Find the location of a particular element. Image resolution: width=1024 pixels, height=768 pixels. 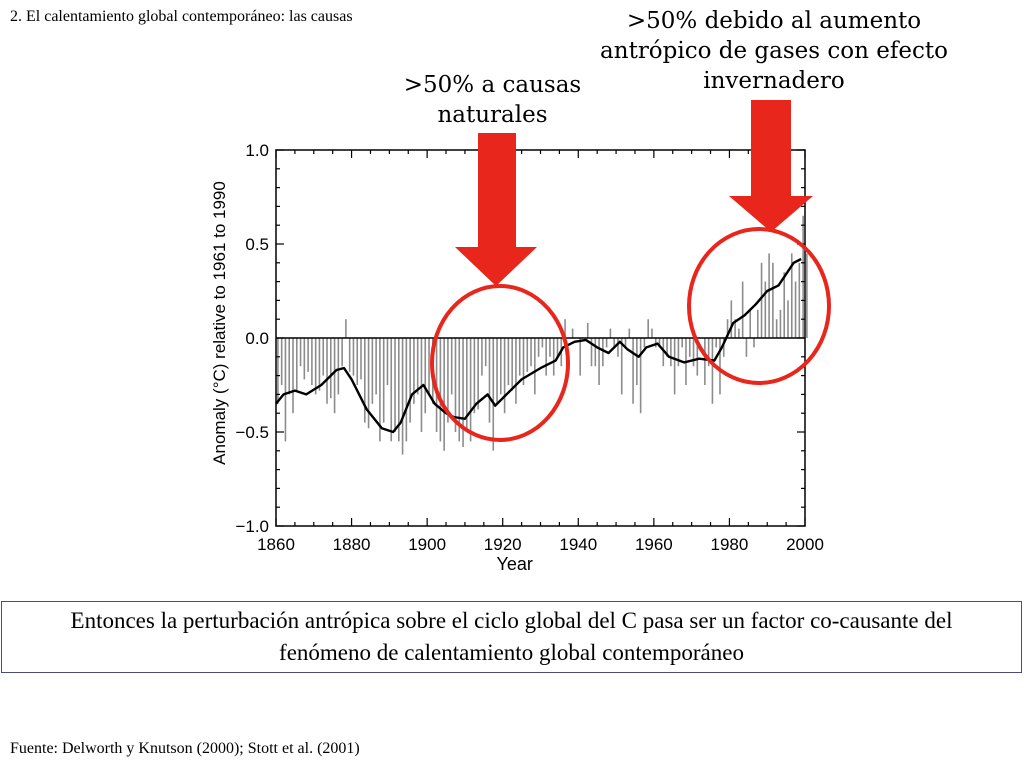

x-tick-label: 1920 is located at coordinates (503, 544).